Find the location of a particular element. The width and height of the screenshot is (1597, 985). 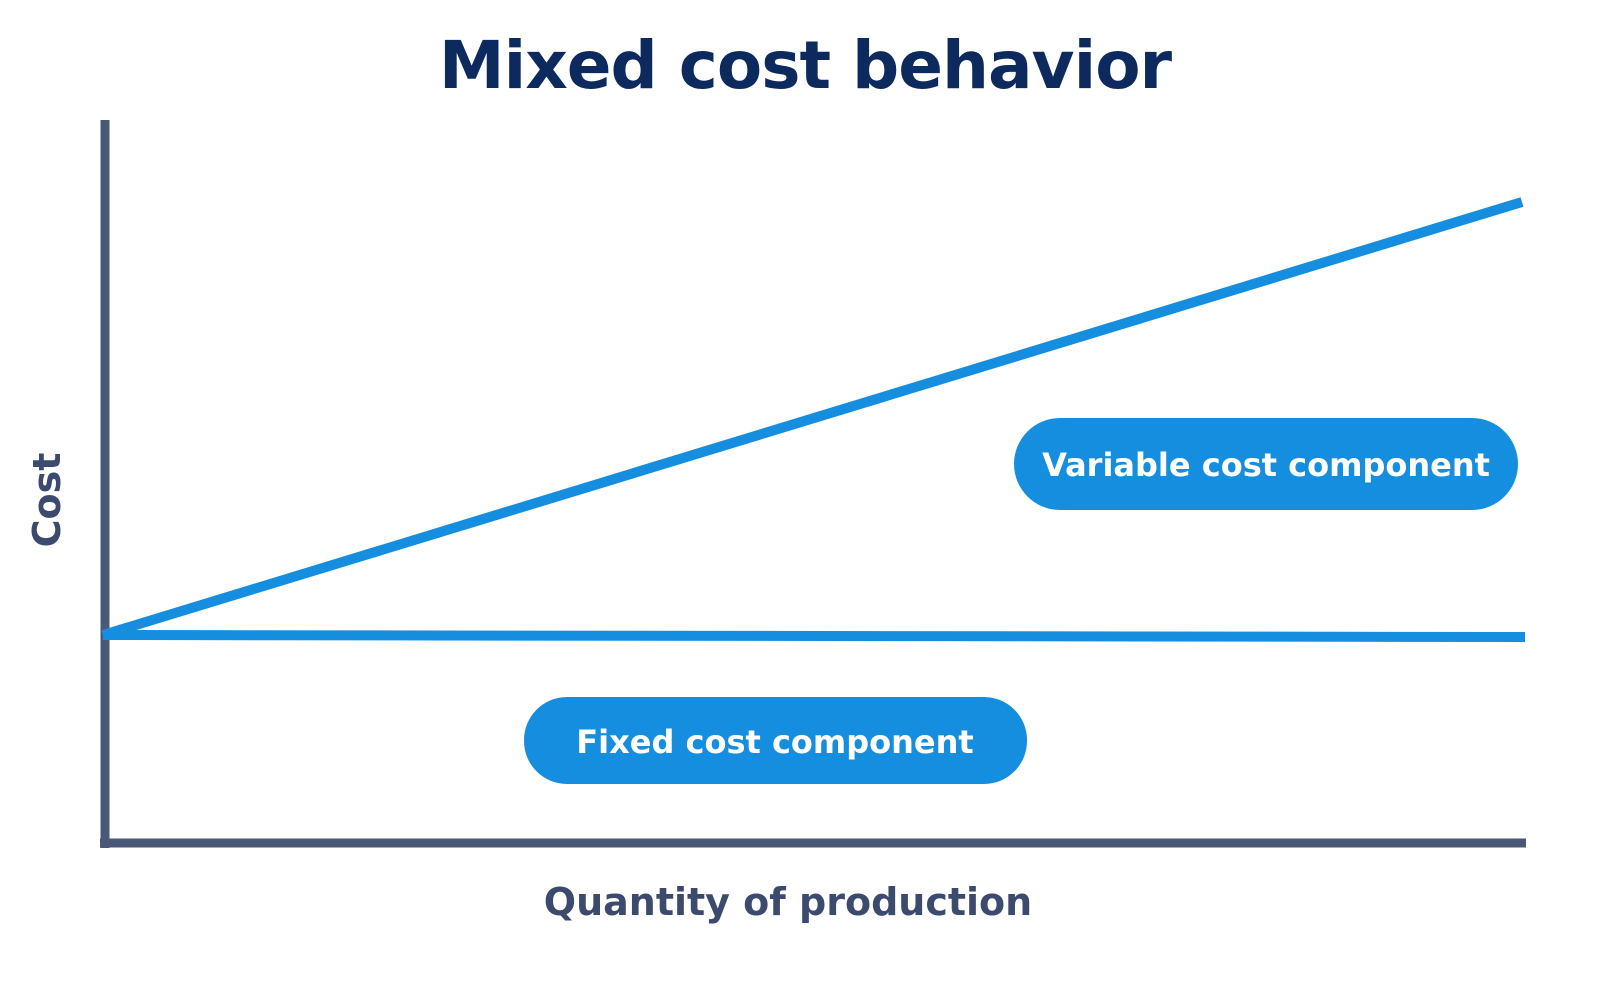

fixed-cost-line is located at coordinates (814, 636).